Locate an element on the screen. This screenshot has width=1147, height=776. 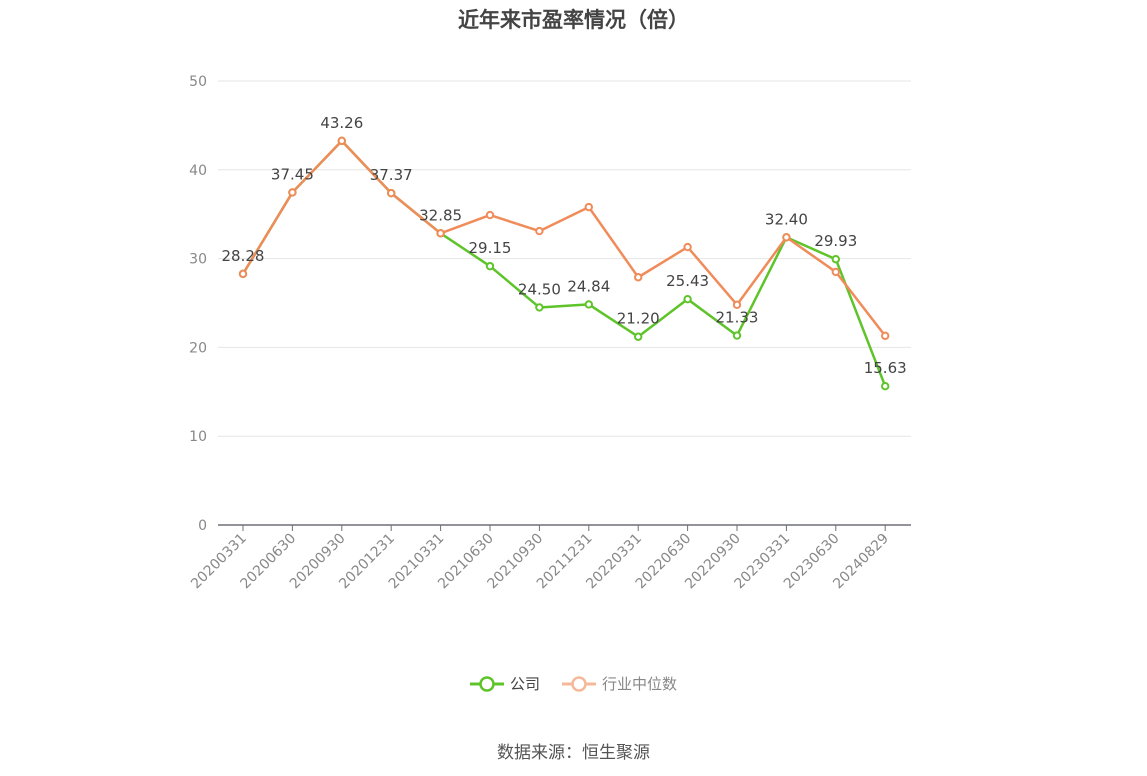
data-label: 32.40 is located at coordinates (786, 219).